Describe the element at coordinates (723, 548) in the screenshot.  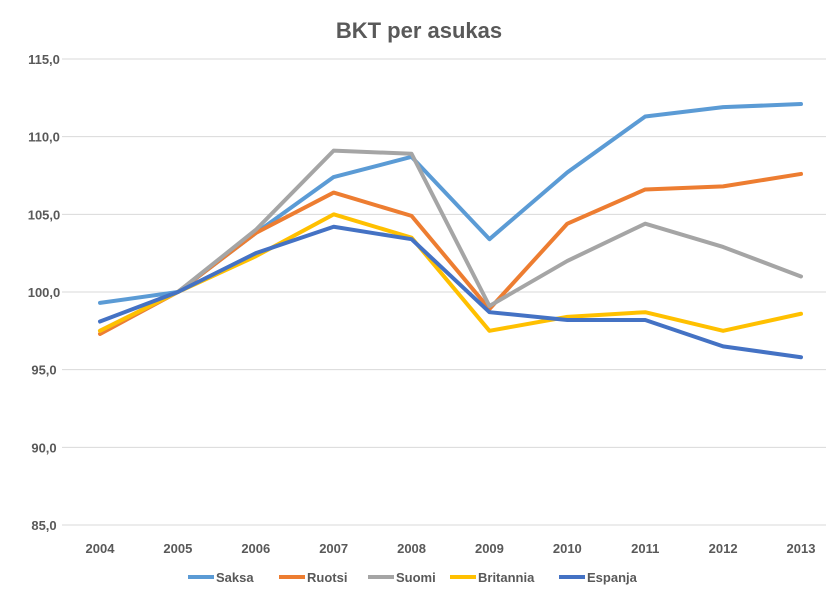
I see `x-tick-label: 2012` at that location.